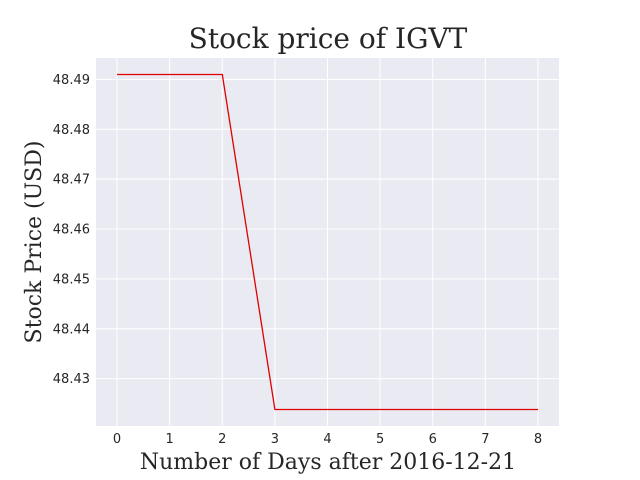 The width and height of the screenshot is (640, 480). Describe the element at coordinates (485, 439) in the screenshot. I see `x-tick-label: 7` at that location.